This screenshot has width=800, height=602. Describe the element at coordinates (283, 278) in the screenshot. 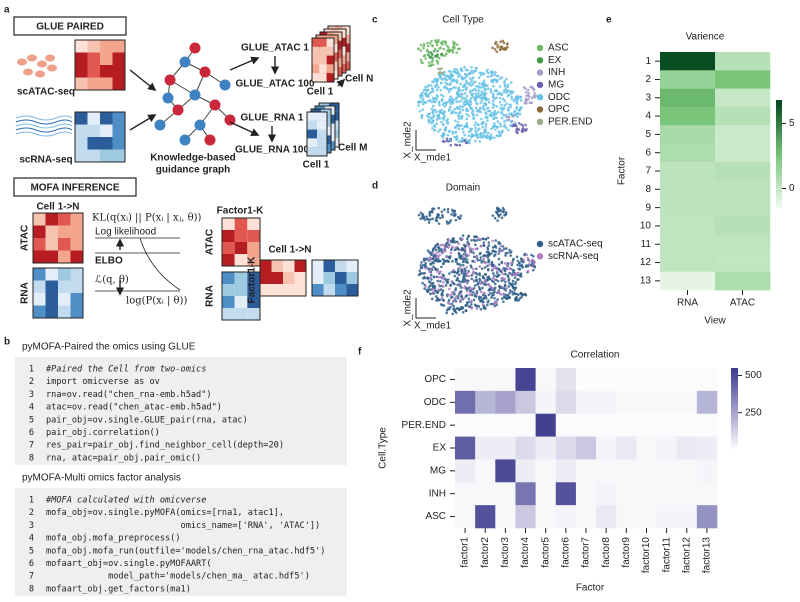

I see `matrix-frame` at that location.